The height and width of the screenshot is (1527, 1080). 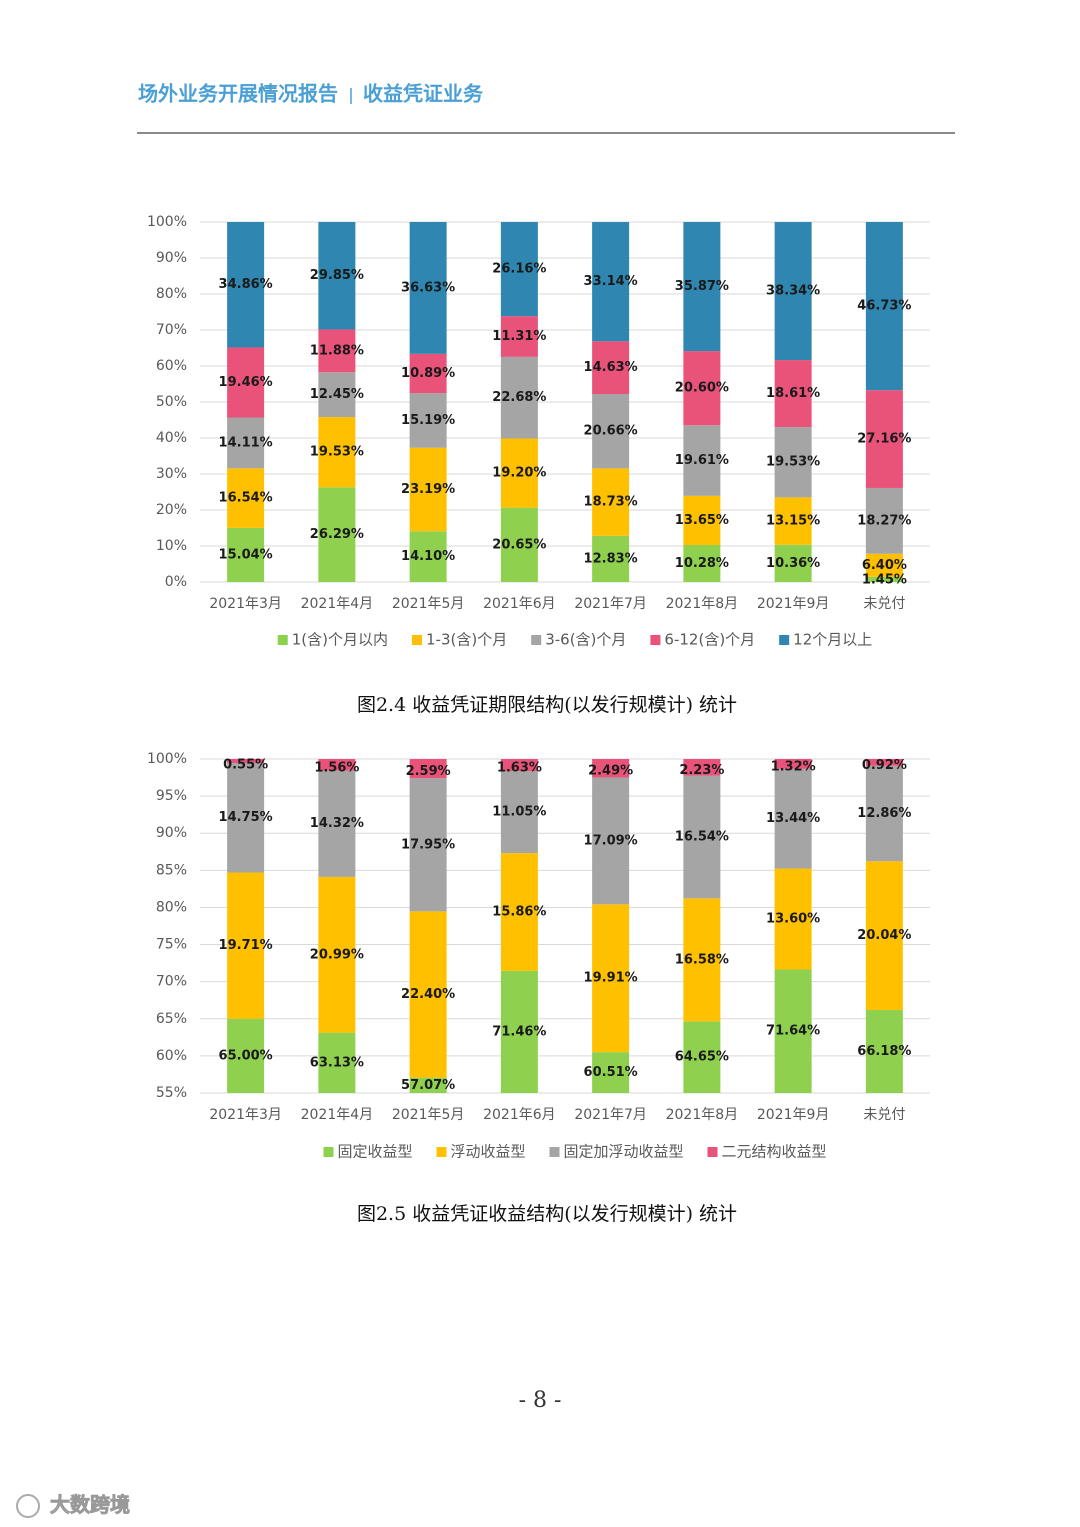 I want to click on data-label: 16.54%, so click(x=246, y=498).